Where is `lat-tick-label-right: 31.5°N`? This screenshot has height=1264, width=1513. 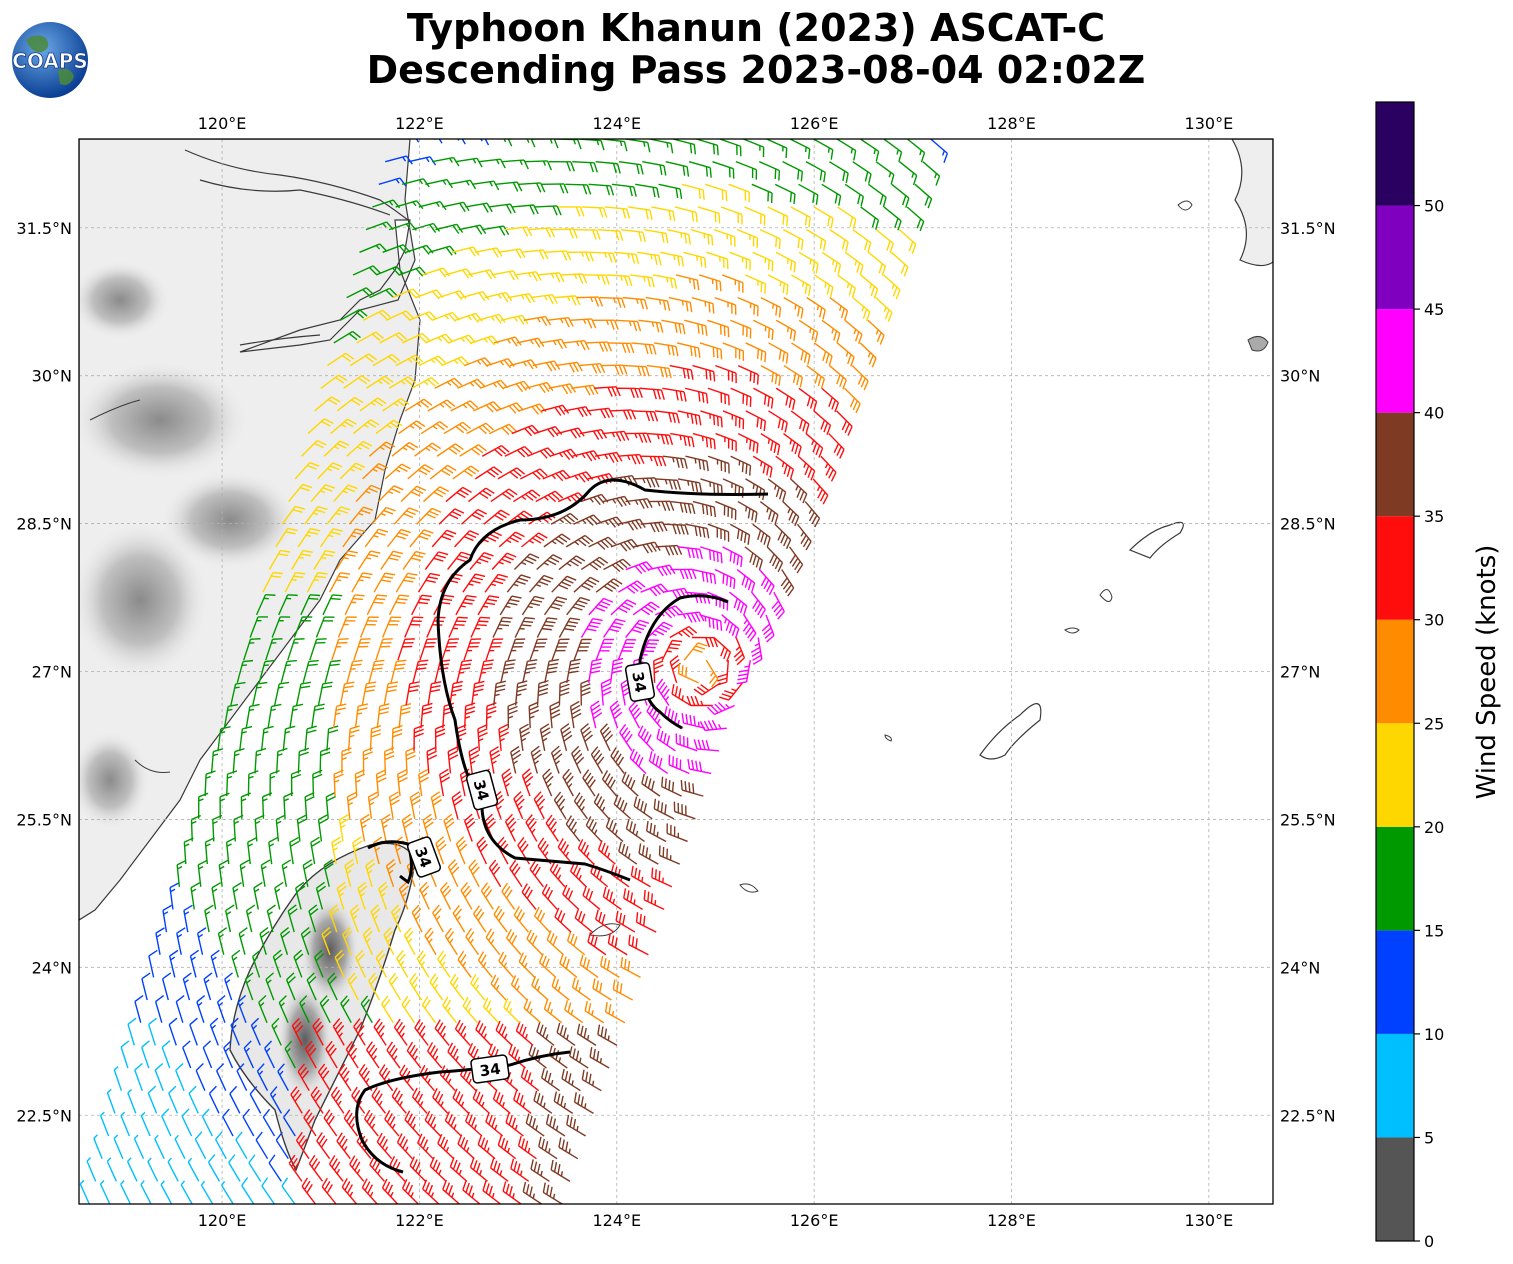
lat-tick-label-right: 31.5°N is located at coordinates (1308, 228).